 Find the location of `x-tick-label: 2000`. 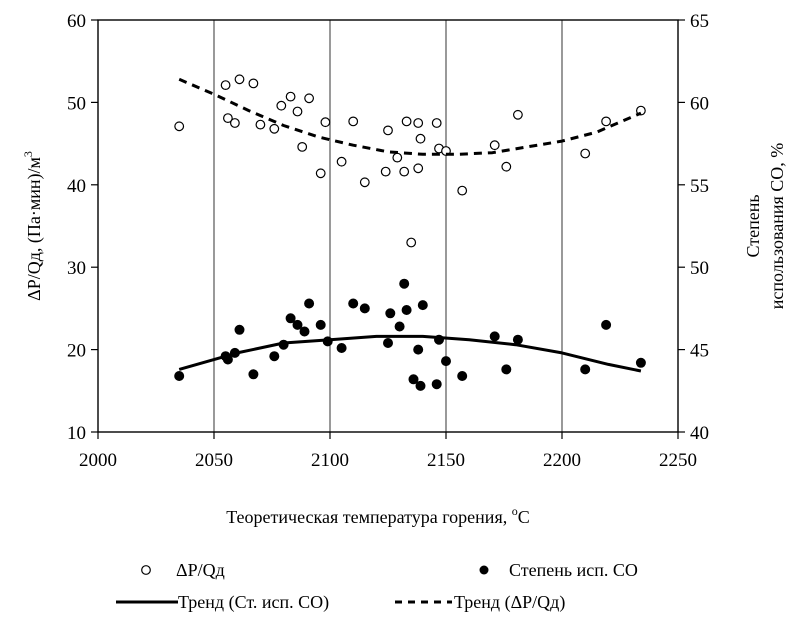

x-tick-label: 2000 is located at coordinates (98, 460).